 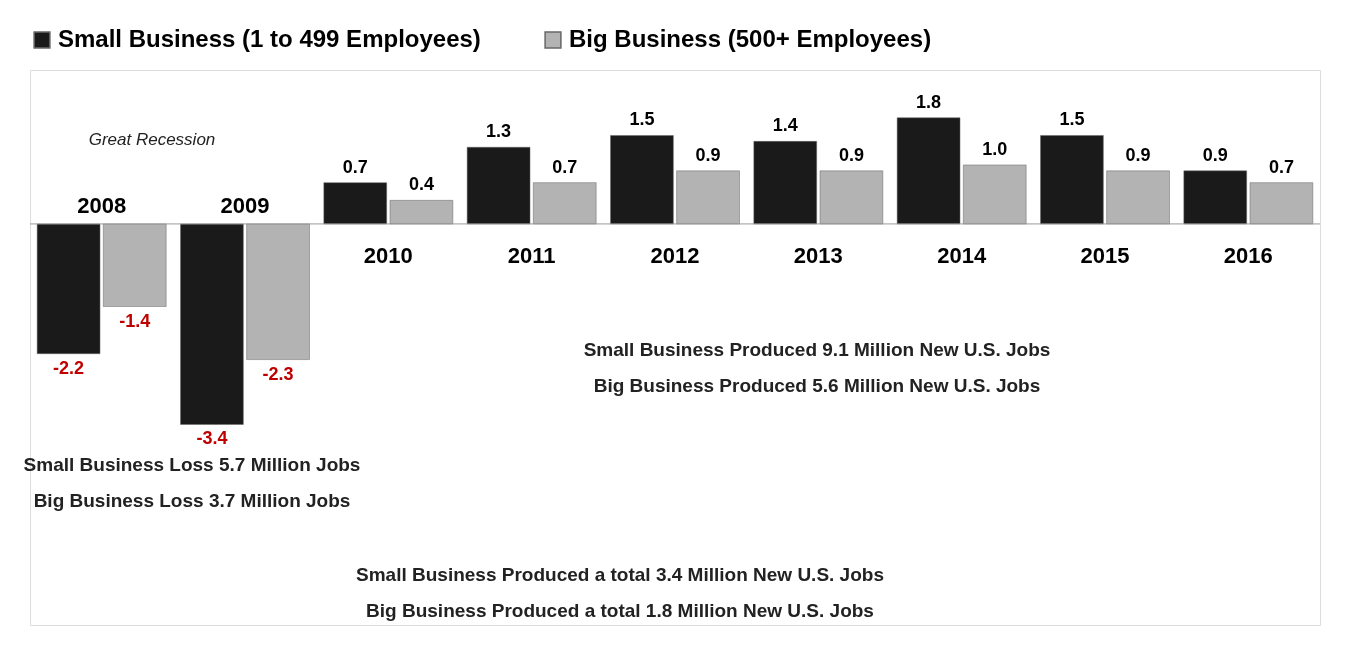 What do you see at coordinates (192, 464) in the screenshot?
I see `text: Small Business Loss 5.7 Million Jobs` at bounding box center [192, 464].